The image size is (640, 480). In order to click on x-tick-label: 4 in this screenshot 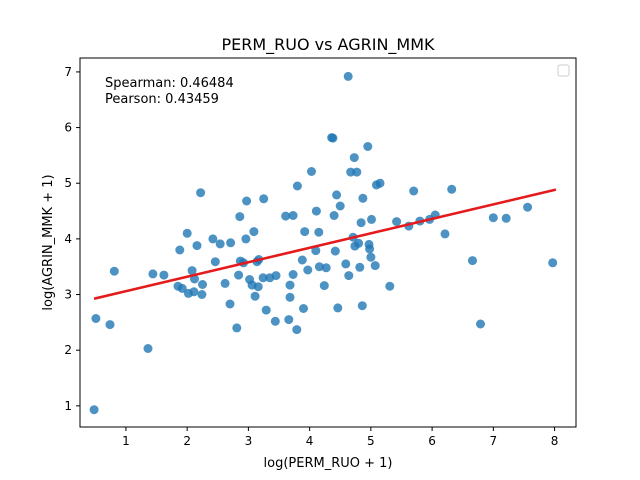, I will do `click(310, 441)`.